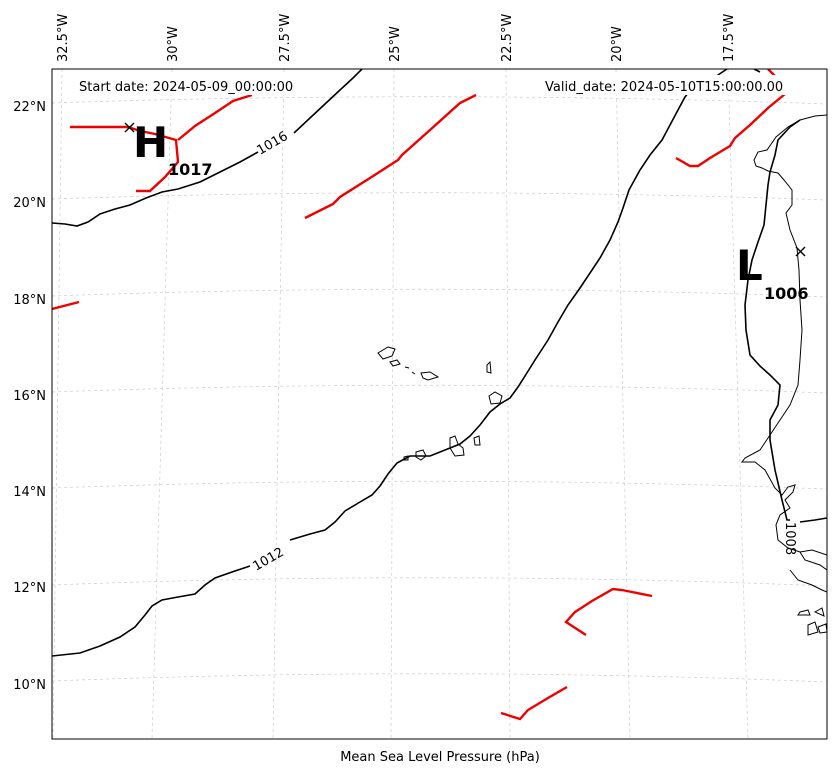 Image resolution: width=837 pixels, height=783 pixels. What do you see at coordinates (789, 538) in the screenshot?
I see `isobar-label-1008: 1008` at bounding box center [789, 538].